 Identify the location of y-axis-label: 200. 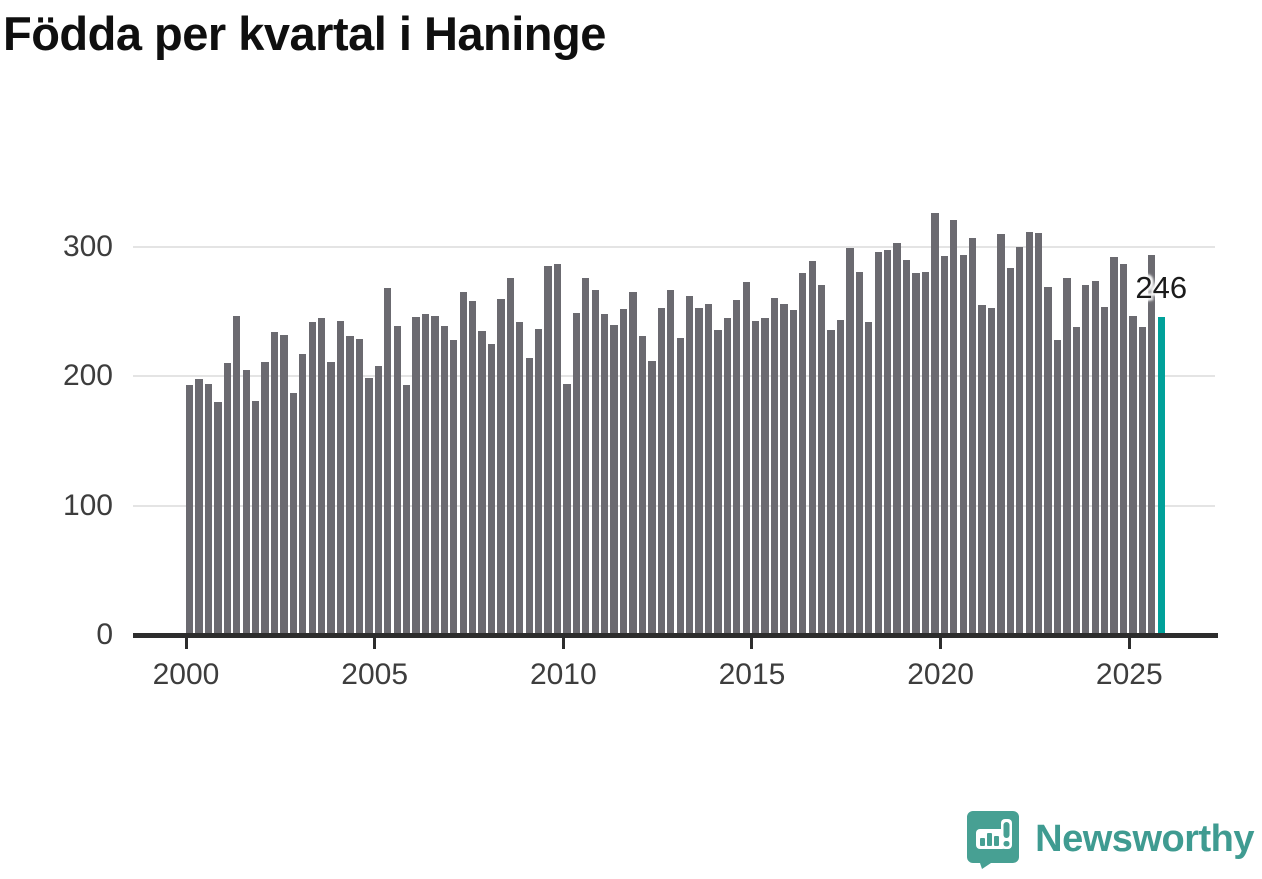
(87, 376).